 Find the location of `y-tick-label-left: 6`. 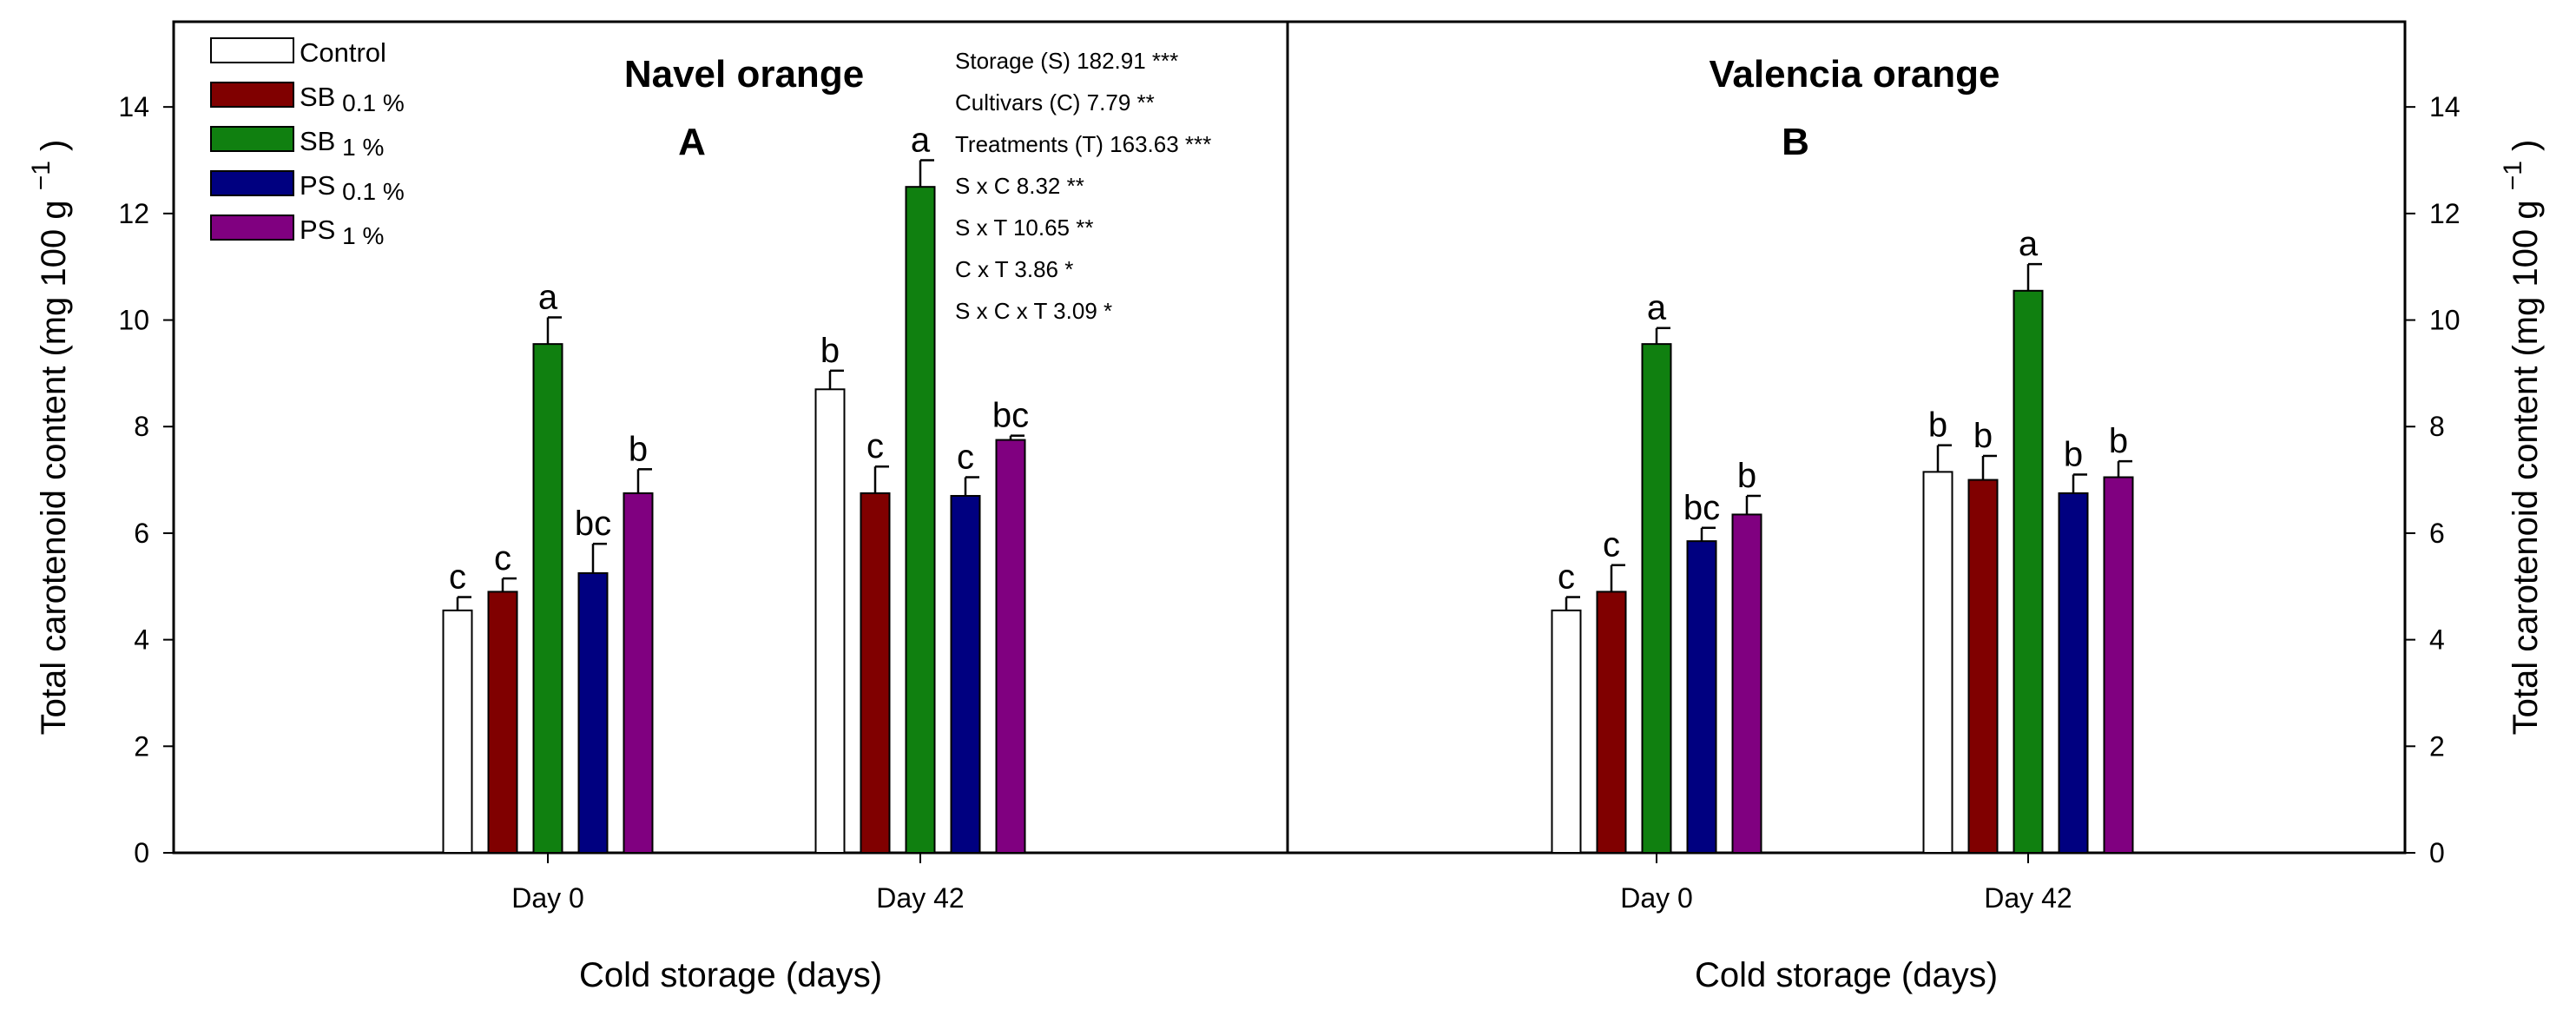

y-tick-label-left: 6 is located at coordinates (141, 533).